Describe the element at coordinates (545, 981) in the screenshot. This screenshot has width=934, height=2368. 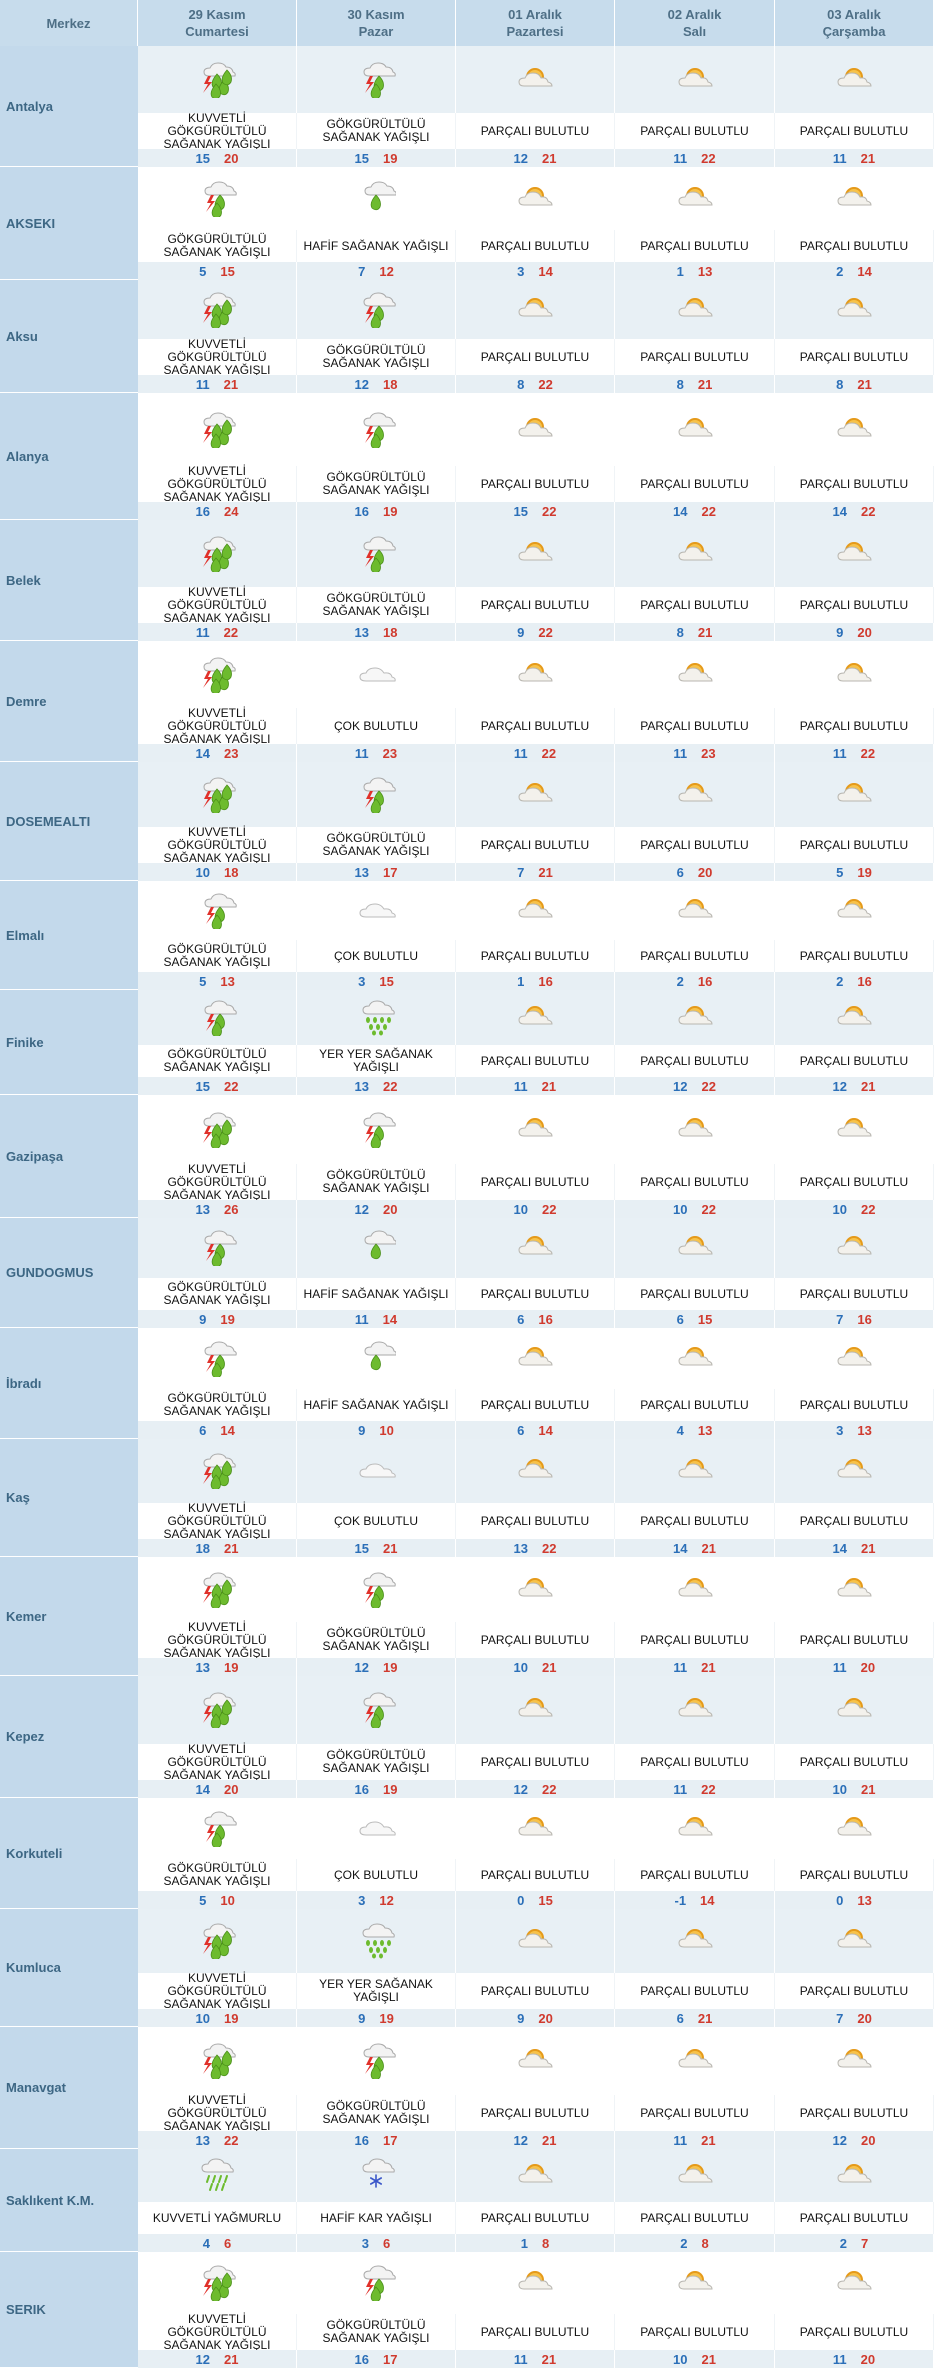
I see `max-temp: 16` at that location.